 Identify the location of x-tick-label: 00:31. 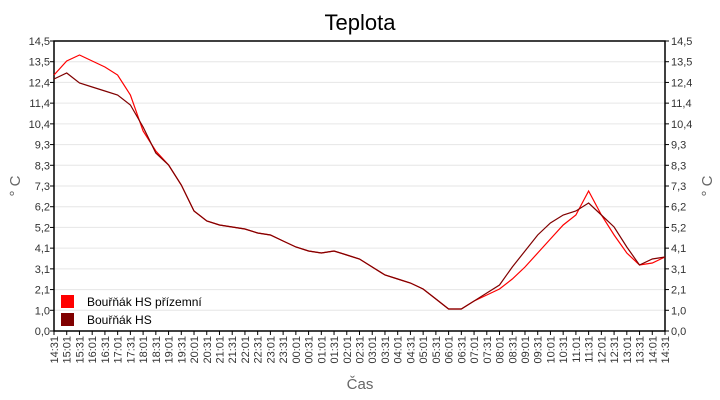
(310, 350).